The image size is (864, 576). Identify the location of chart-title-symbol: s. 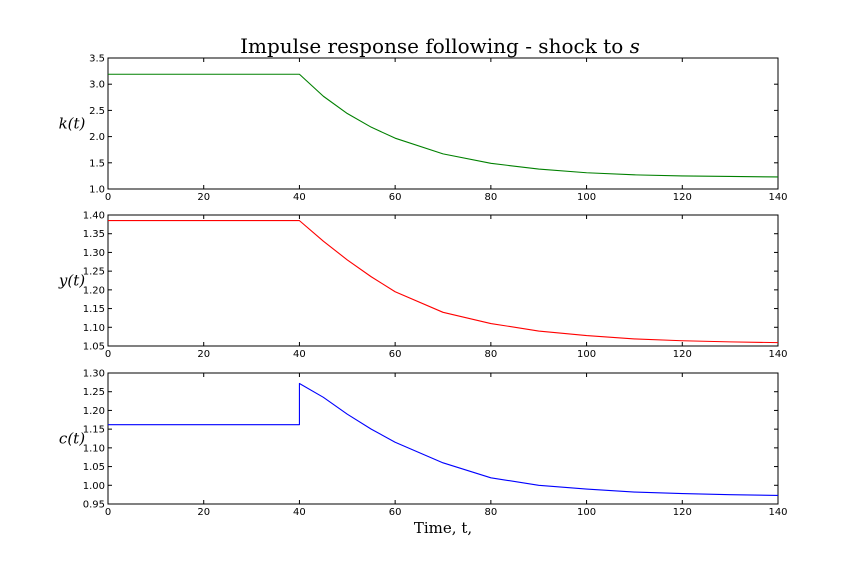
(635, 46).